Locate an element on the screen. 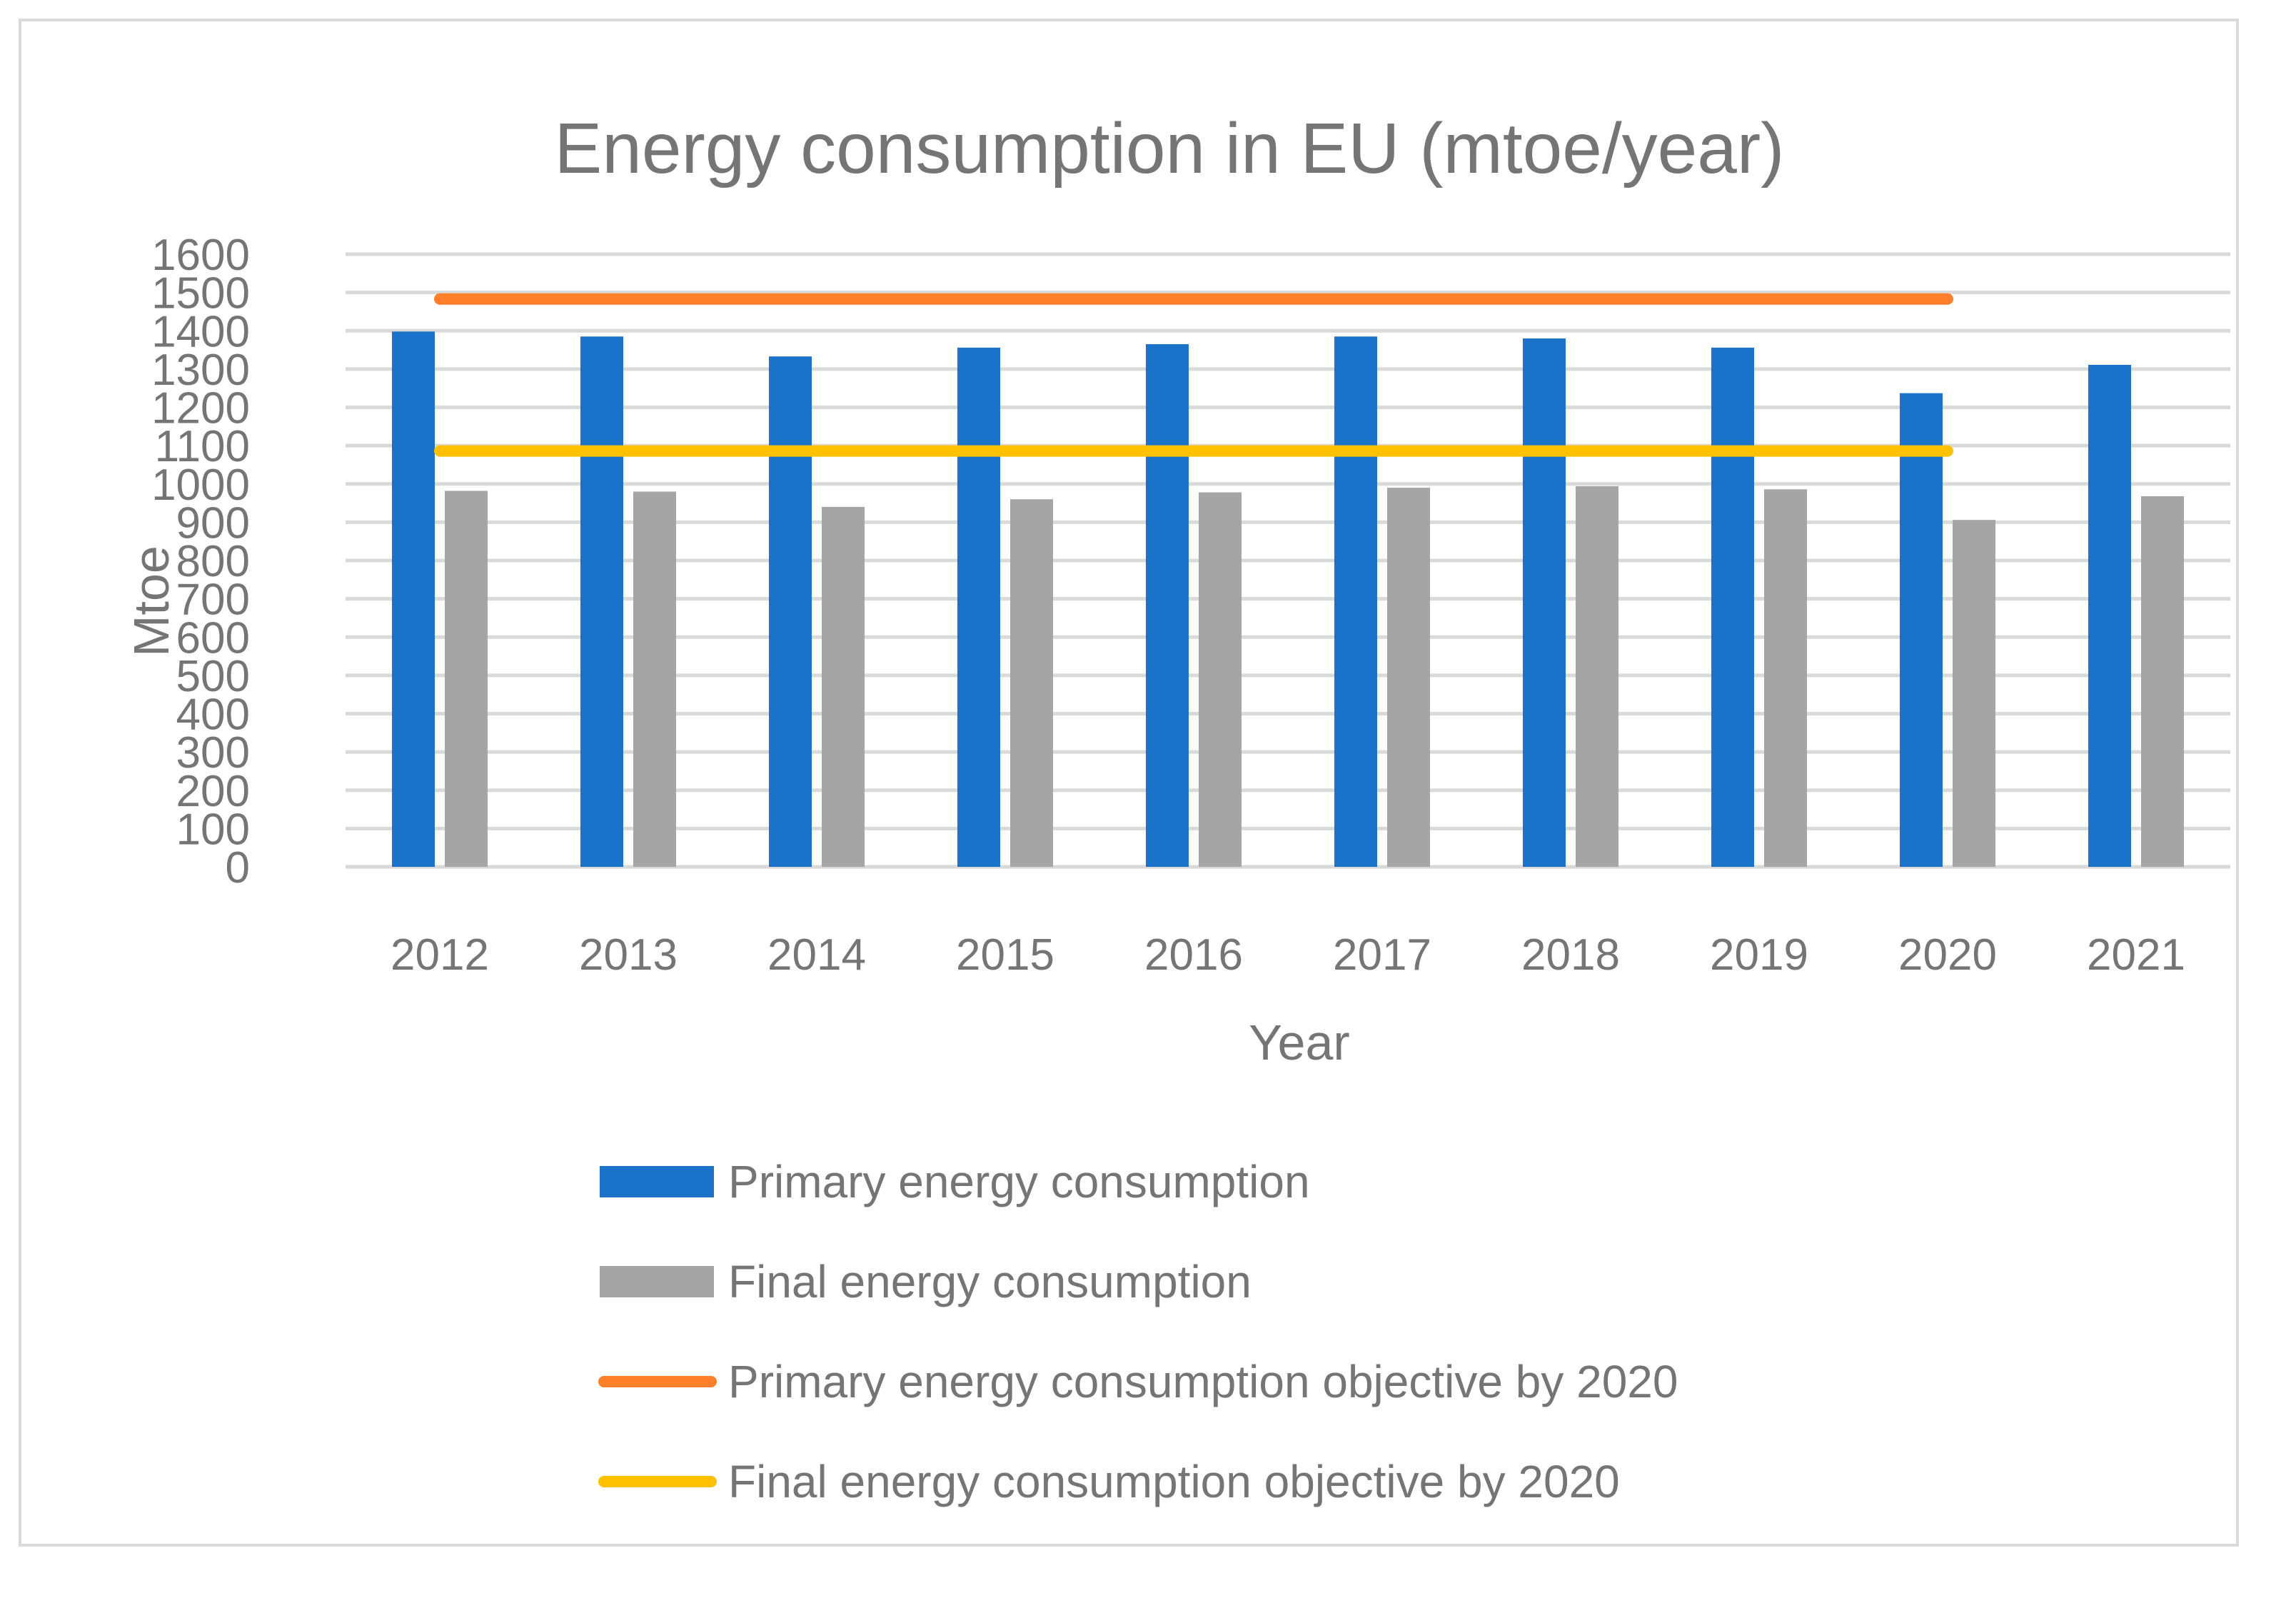 The image size is (2296, 1598). primary-bar-2017 is located at coordinates (1355, 601).